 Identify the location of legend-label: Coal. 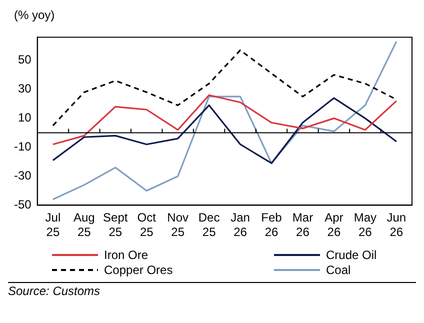
(339, 270).